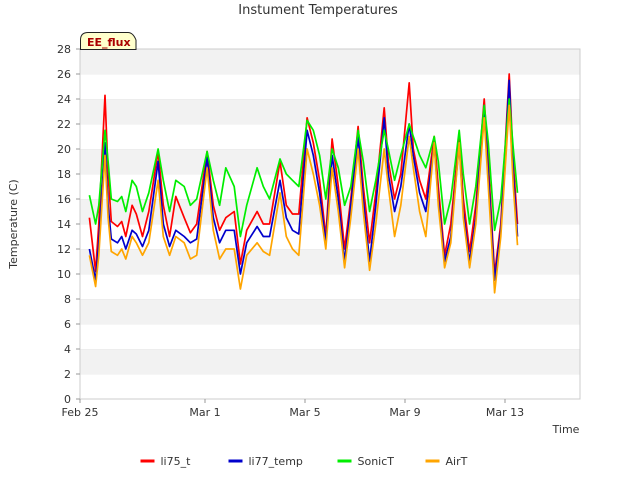 Image resolution: width=640 pixels, height=484 pixels. I want to click on y-tick-label: 12, so click(64, 249).